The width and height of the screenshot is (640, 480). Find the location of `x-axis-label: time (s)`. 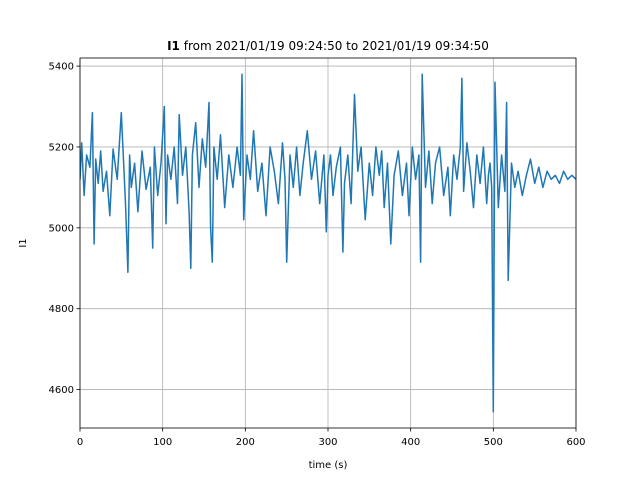

x-axis-label: time (s) is located at coordinates (328, 465).